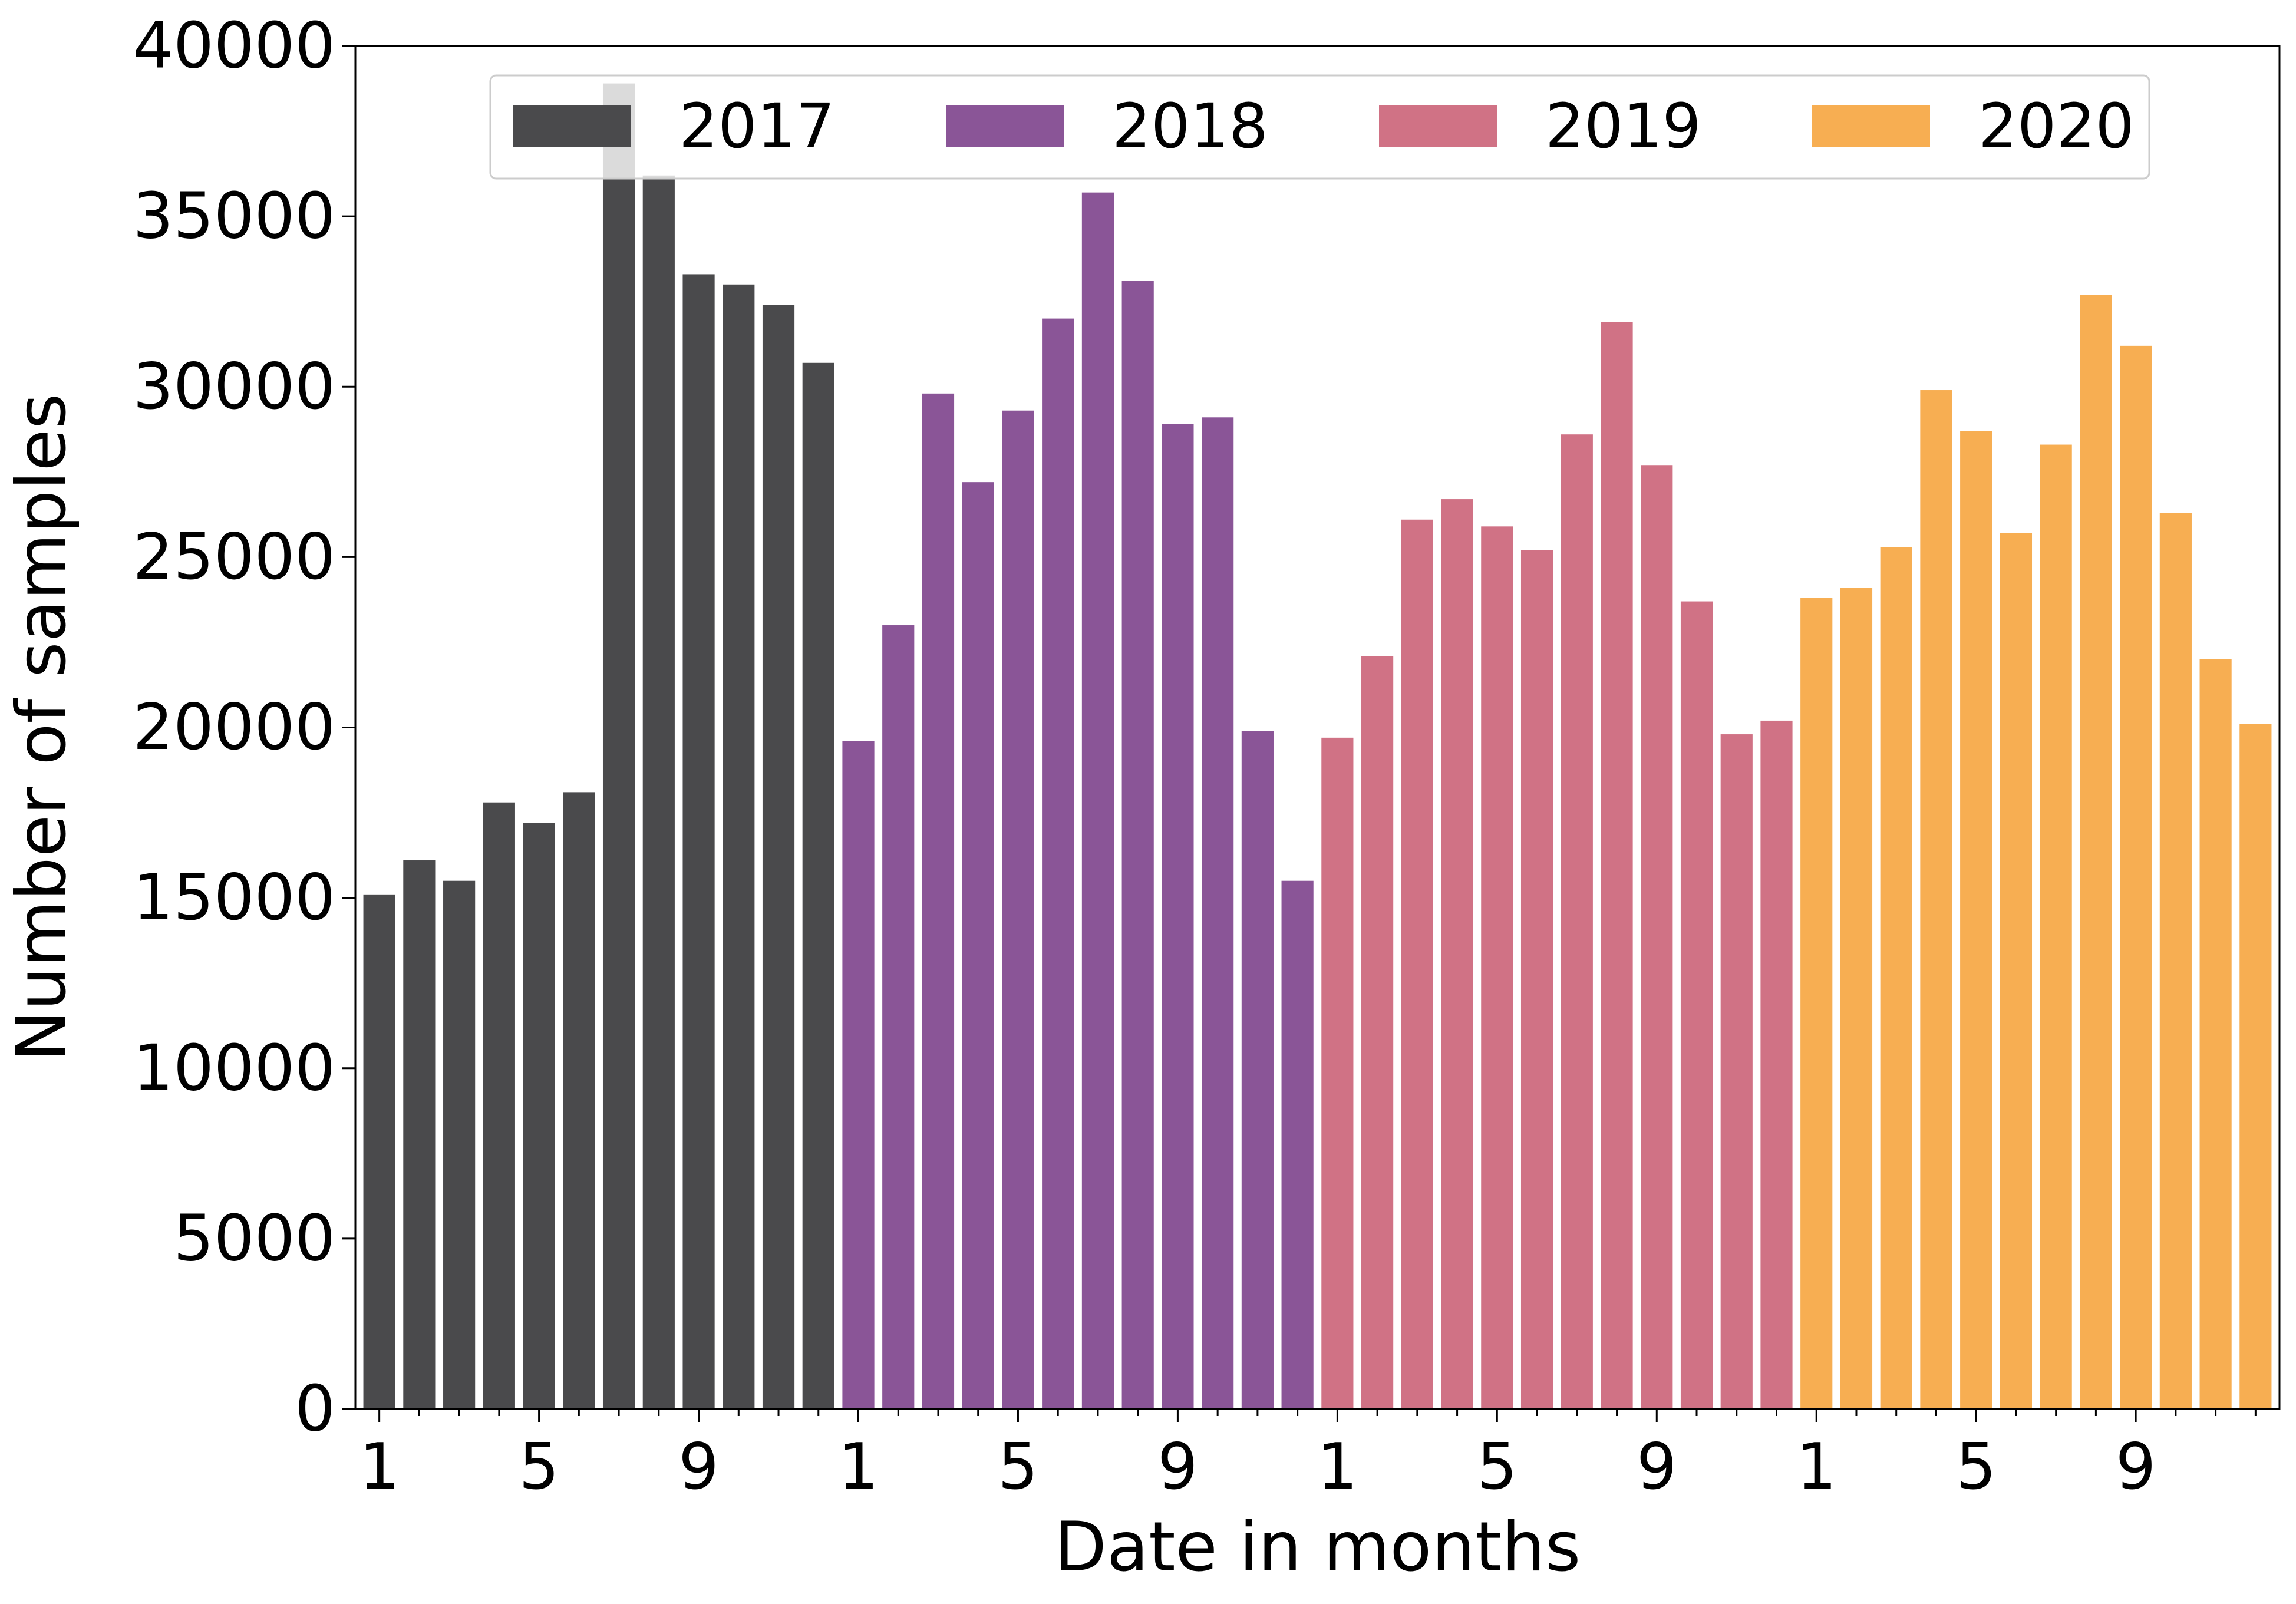 The image size is (2296, 1604). I want to click on y-tick-label: 15000, so click(234, 898).